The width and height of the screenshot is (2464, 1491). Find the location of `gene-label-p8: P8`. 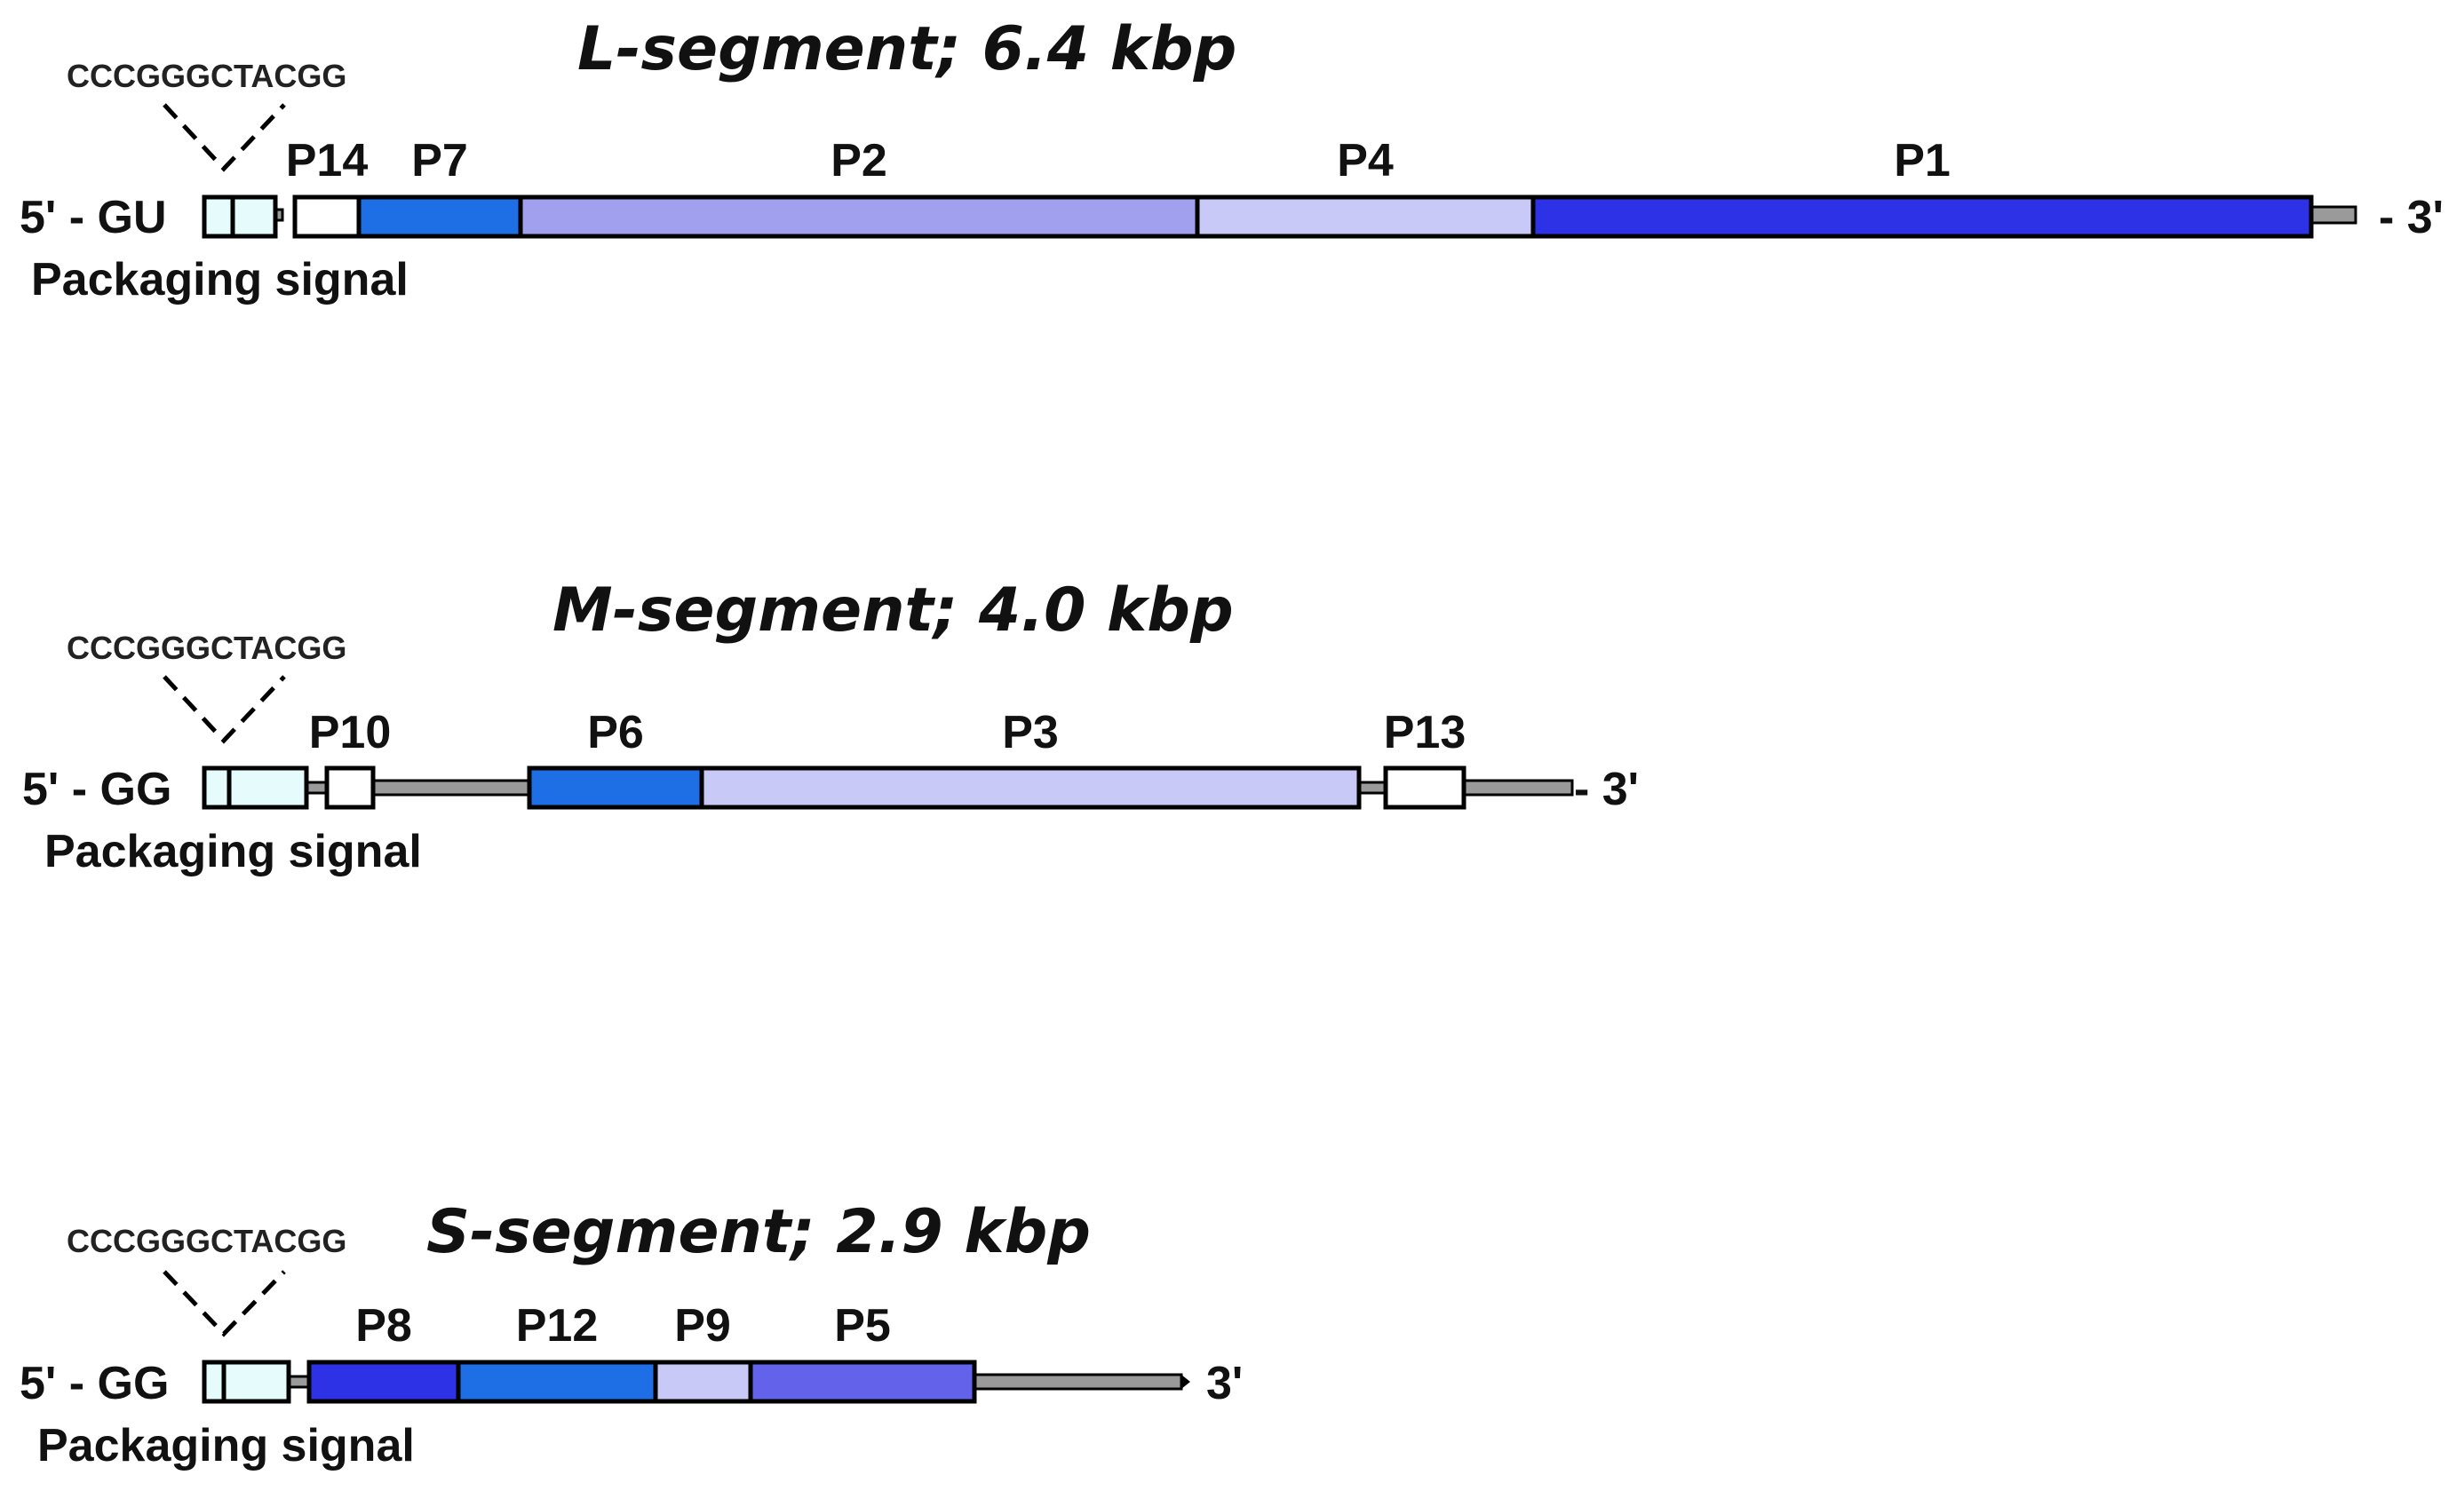

gene-label-p8: P8 is located at coordinates (383, 1326).